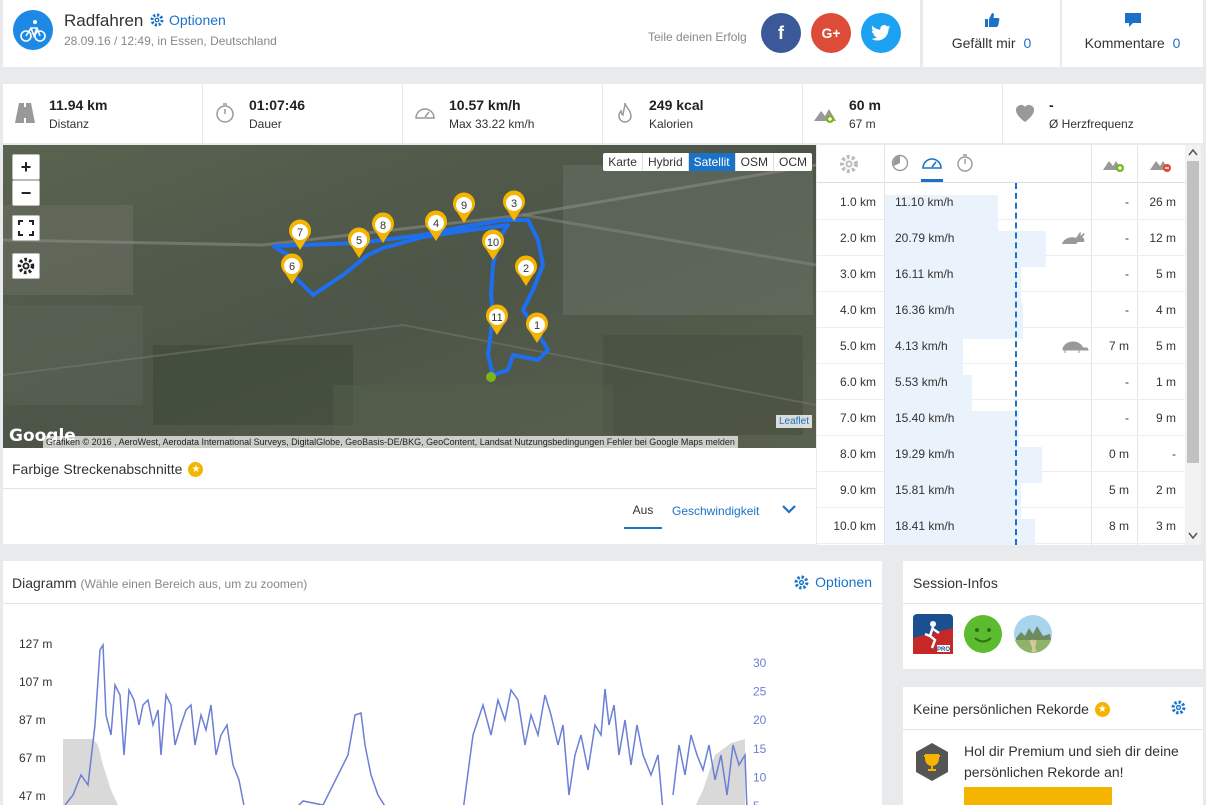 The width and height of the screenshot is (1206, 805). I want to click on chevron-down-icon, so click(789, 509).